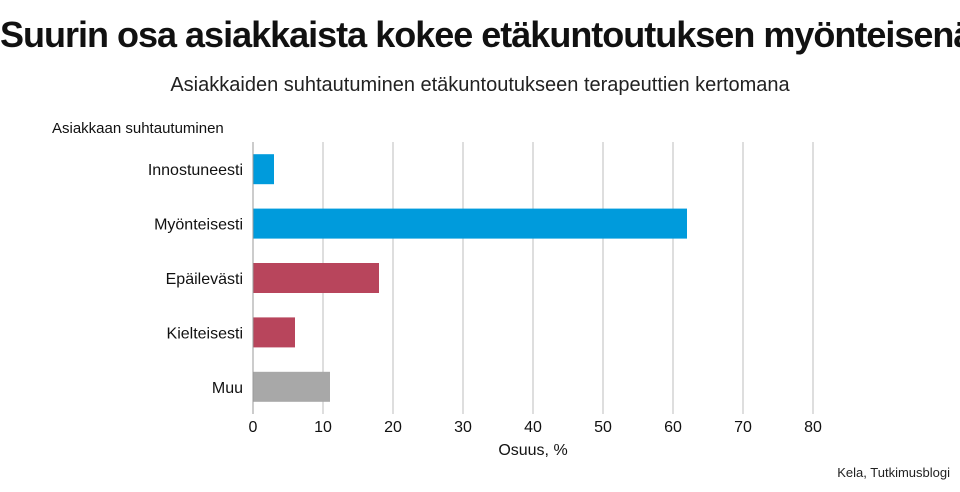 The height and width of the screenshot is (492, 960). What do you see at coordinates (893, 472) in the screenshot?
I see `source-label: Kela, Tutkimusblogi` at bounding box center [893, 472].